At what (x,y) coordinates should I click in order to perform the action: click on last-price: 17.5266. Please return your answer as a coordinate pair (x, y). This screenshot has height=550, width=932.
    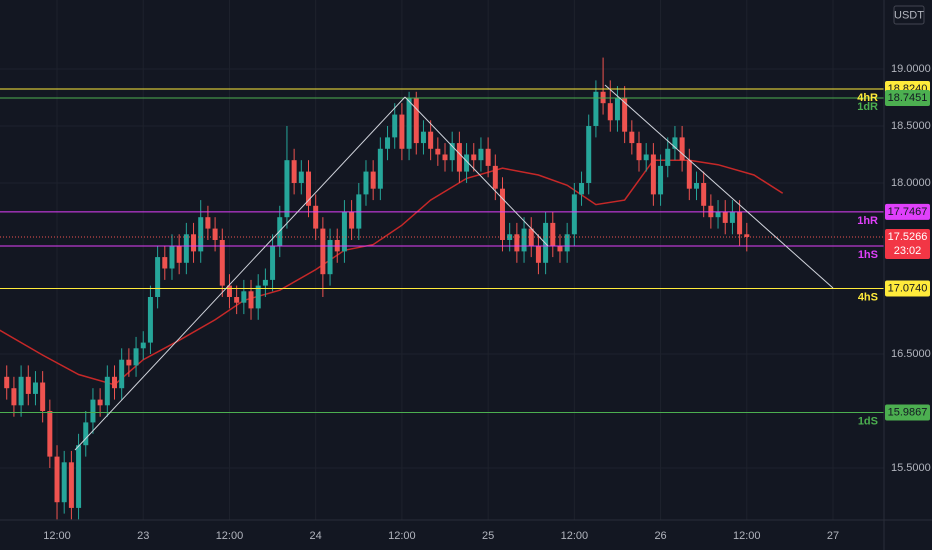
    Looking at the image, I should click on (908, 237).